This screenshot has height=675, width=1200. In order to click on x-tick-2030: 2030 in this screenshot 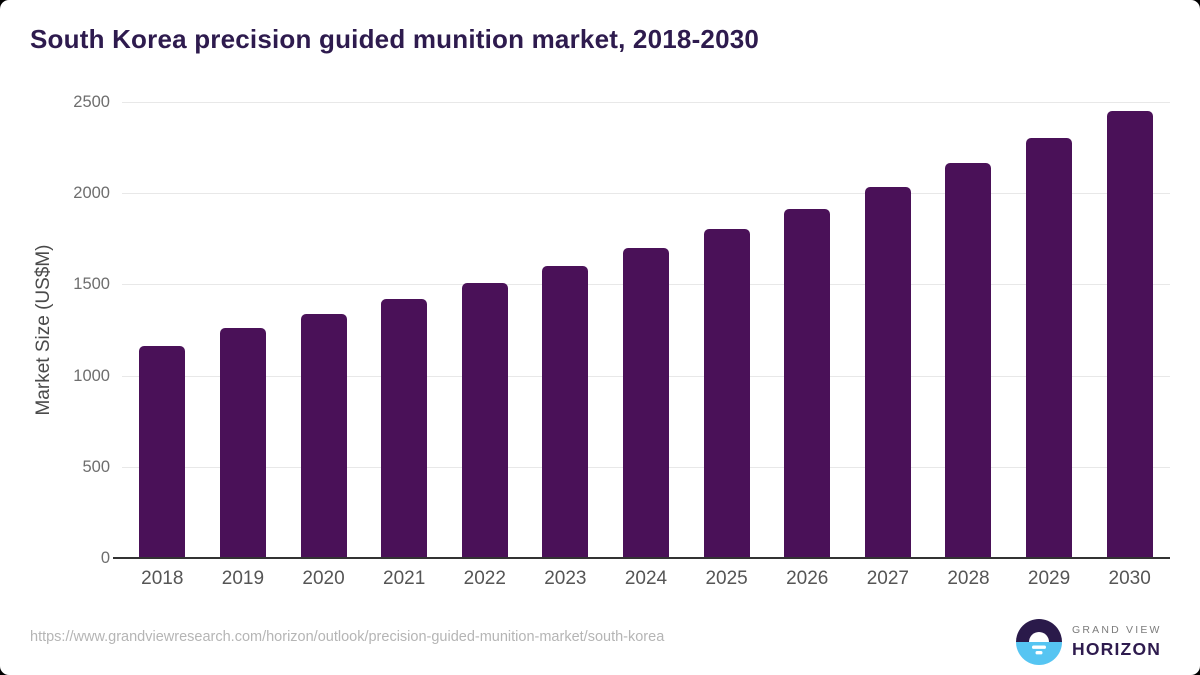, I will do `click(1129, 578)`.